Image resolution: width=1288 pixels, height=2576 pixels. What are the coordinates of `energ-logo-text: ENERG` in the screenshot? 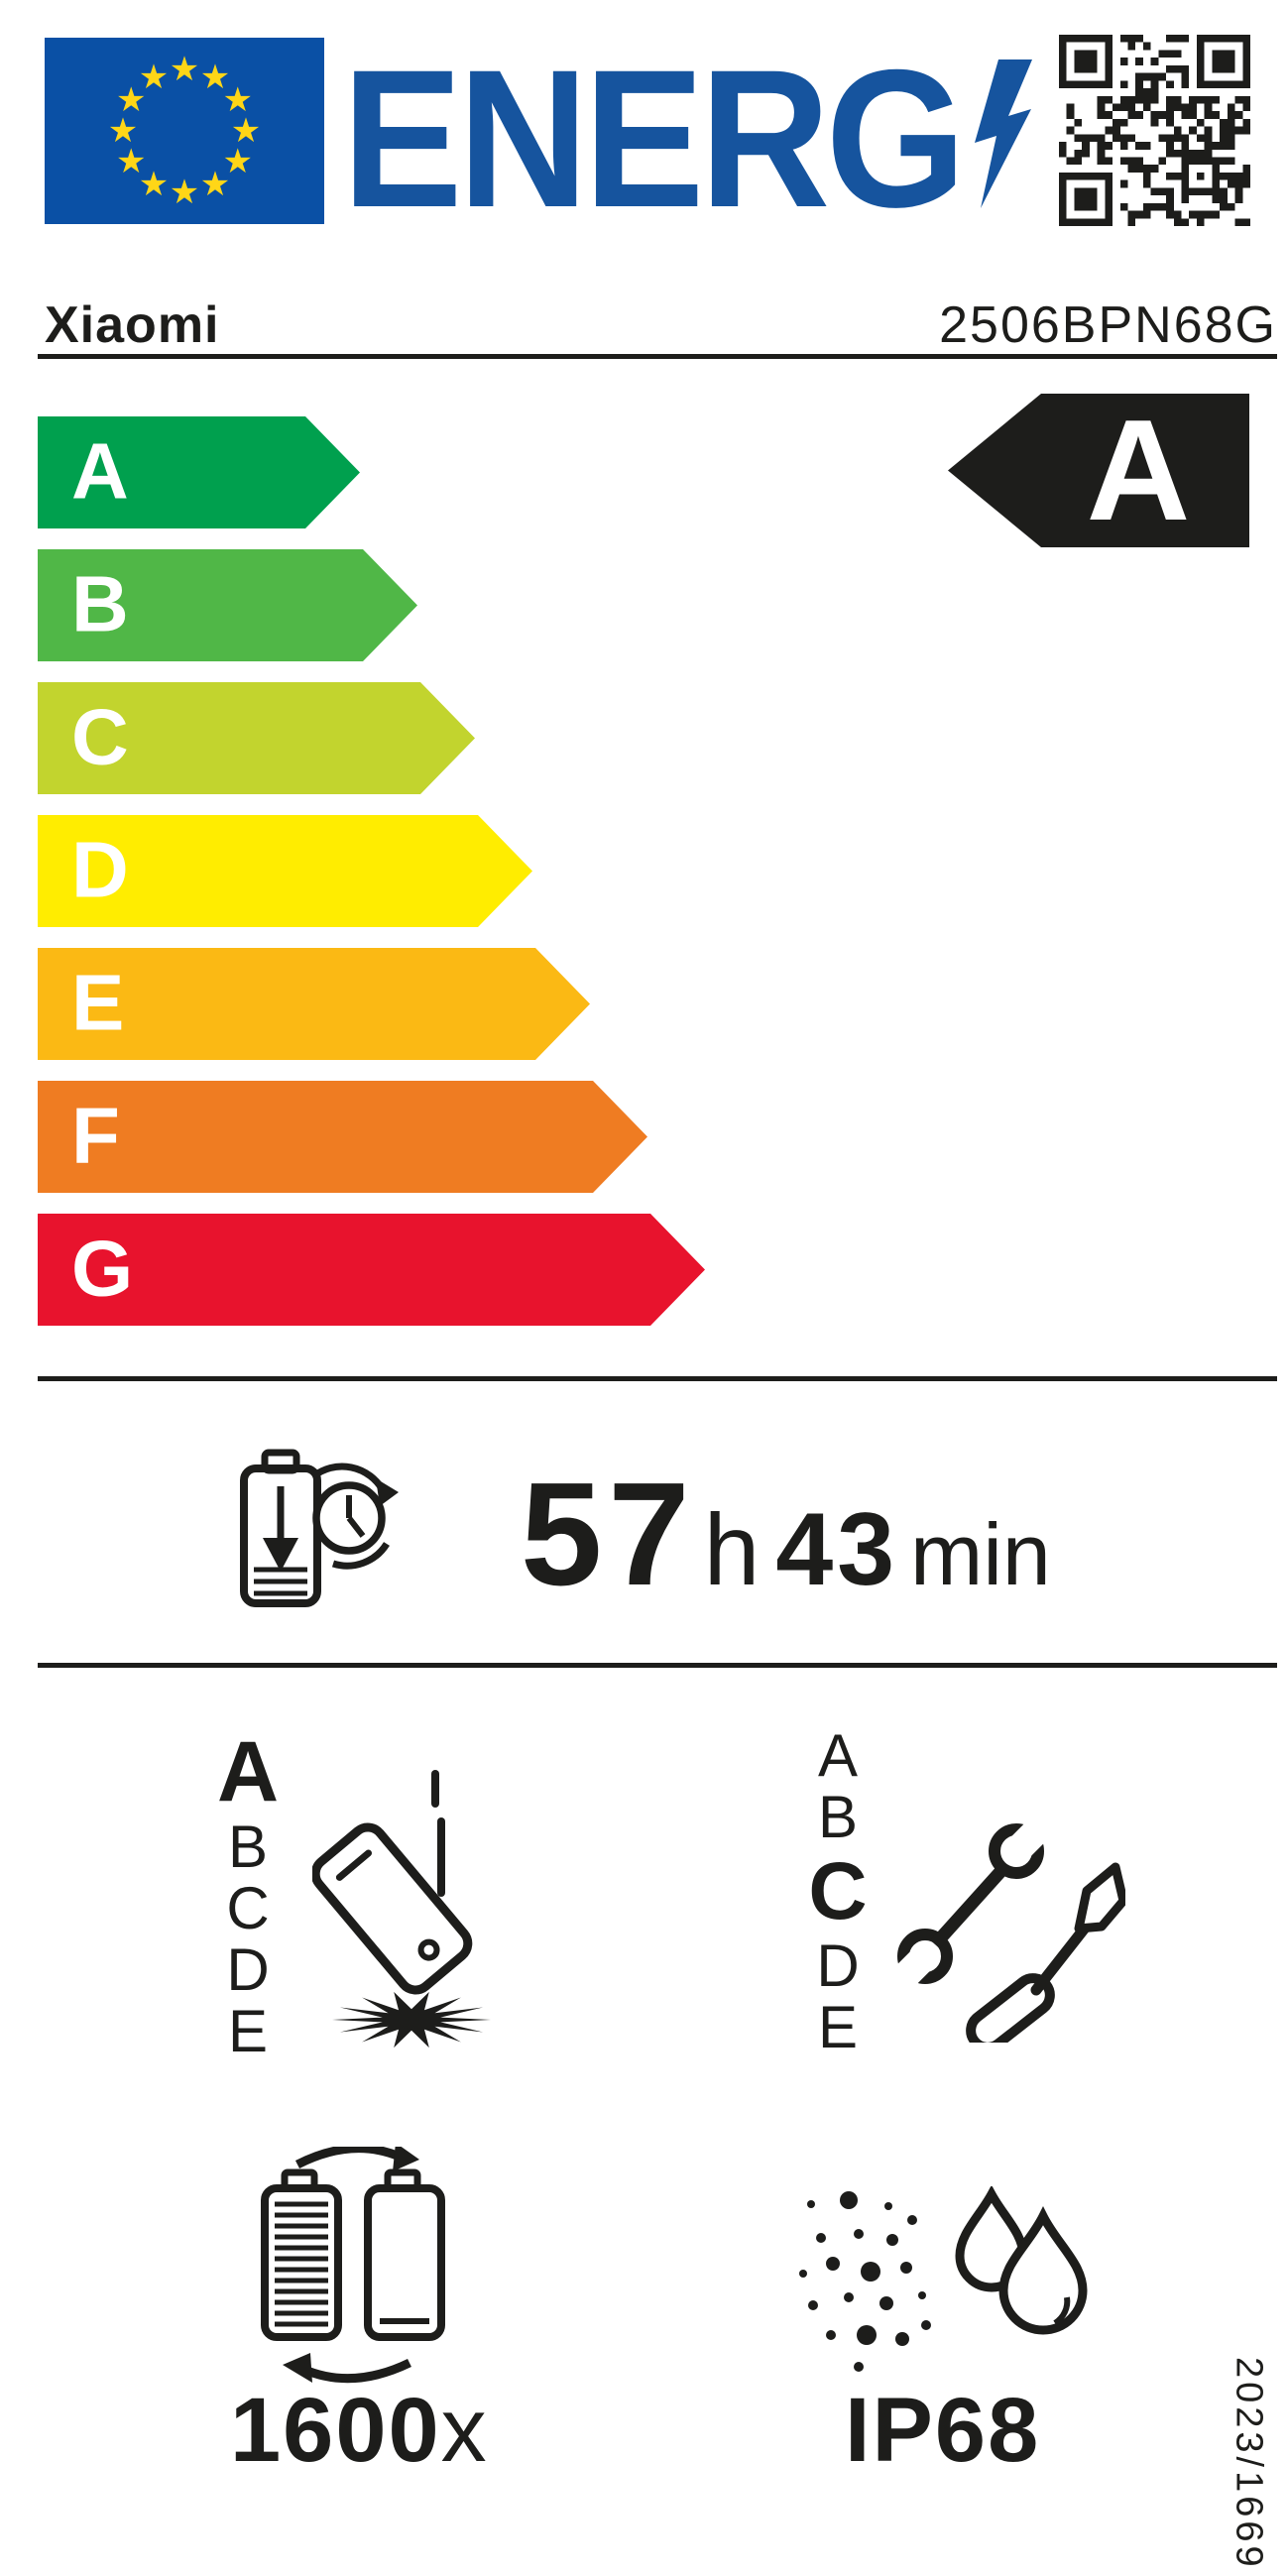 It's located at (654, 138).